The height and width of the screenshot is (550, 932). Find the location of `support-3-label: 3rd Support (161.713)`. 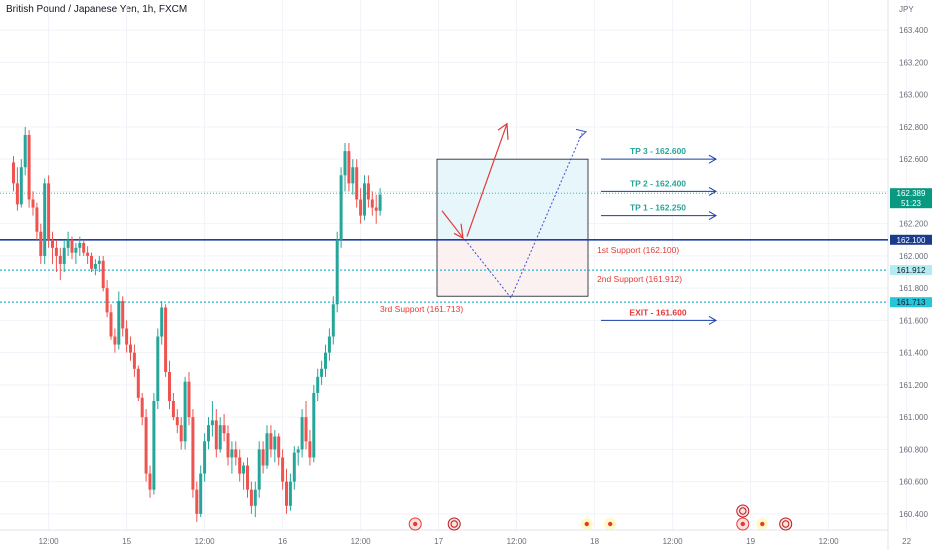

support-3-label: 3rd Support (161.713) is located at coordinates (421, 309).